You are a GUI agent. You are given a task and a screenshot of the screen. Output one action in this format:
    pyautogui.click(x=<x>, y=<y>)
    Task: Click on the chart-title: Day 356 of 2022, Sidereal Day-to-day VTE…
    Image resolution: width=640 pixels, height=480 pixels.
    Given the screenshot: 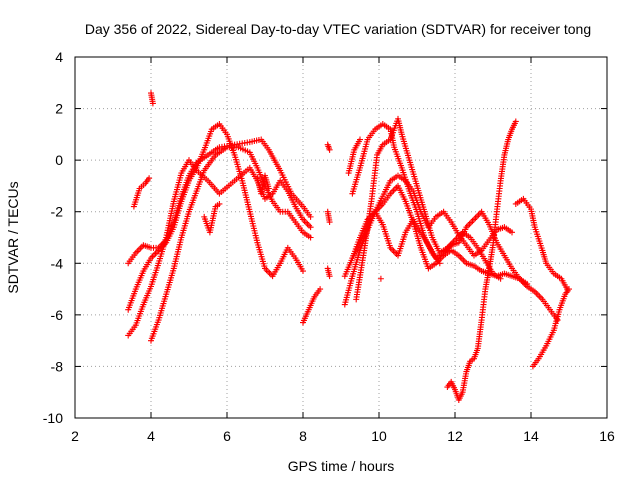 What is the action you would take?
    pyautogui.click(x=338, y=29)
    